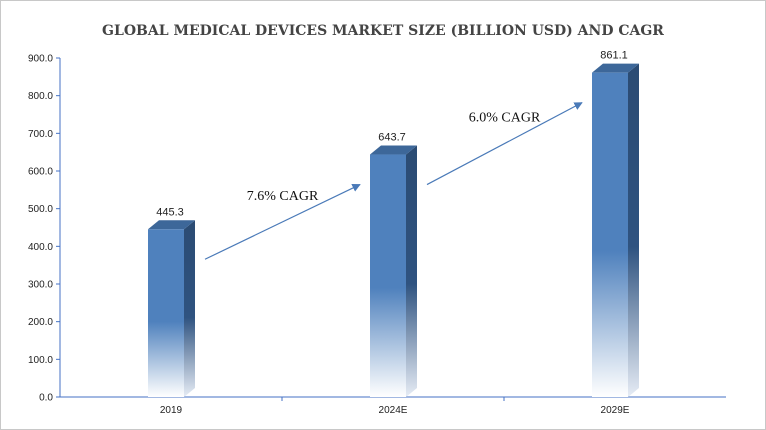  What do you see at coordinates (283, 196) in the screenshot?
I see `cagr-label: 7.6% CAGR` at bounding box center [283, 196].